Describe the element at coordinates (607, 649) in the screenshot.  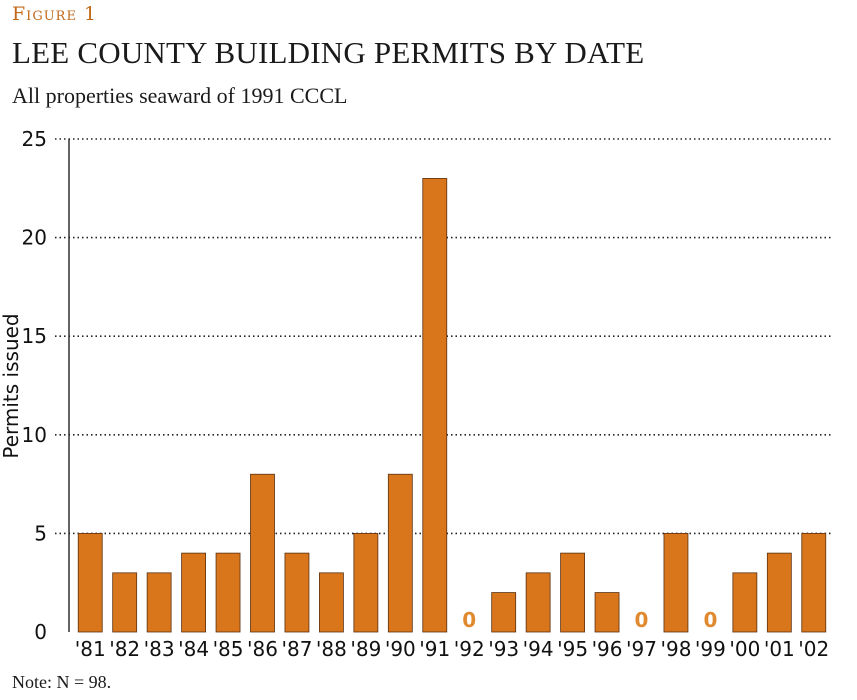
I see `x-tick-label: '96` at that location.